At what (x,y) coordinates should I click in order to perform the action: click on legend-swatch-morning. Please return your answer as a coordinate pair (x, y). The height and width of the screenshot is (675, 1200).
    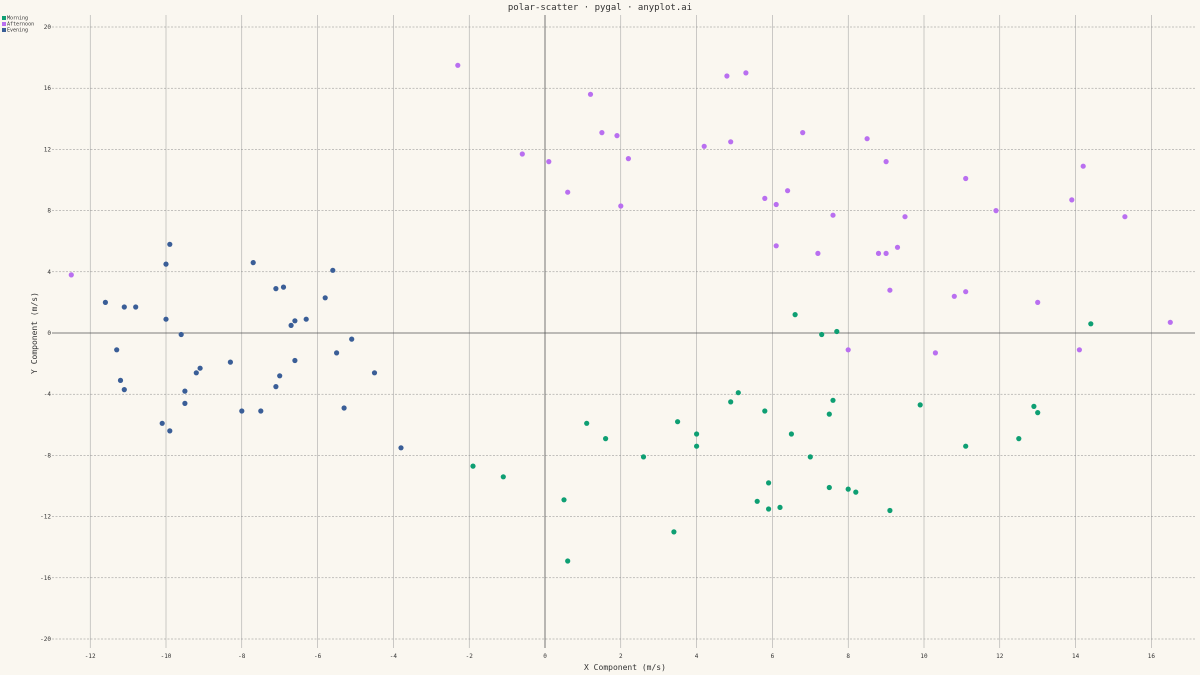
    Looking at the image, I should click on (4, 18).